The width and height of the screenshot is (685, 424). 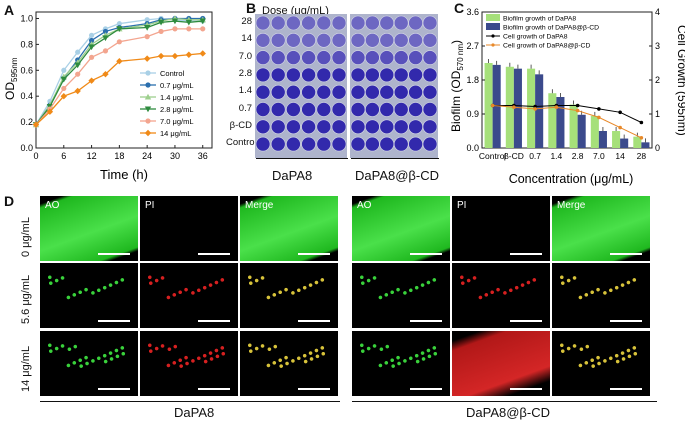 I want to click on channel-label: PI, so click(x=150, y=205).